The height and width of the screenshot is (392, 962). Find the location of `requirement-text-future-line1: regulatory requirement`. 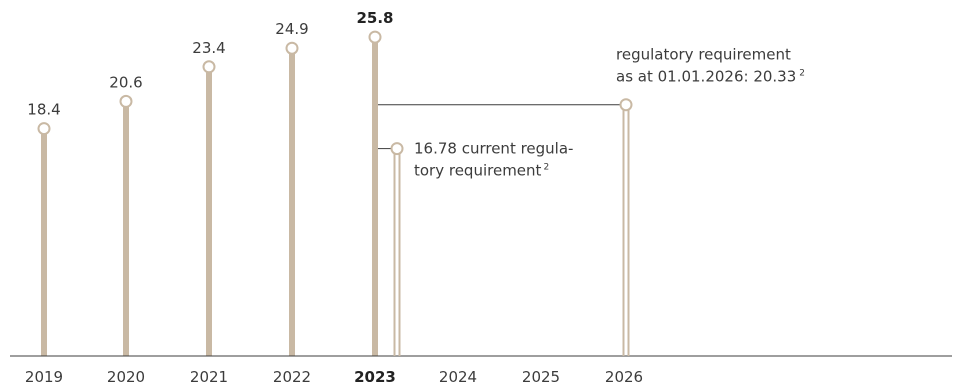

requirement-text-future-line1: regulatory requirement is located at coordinates (703, 55).